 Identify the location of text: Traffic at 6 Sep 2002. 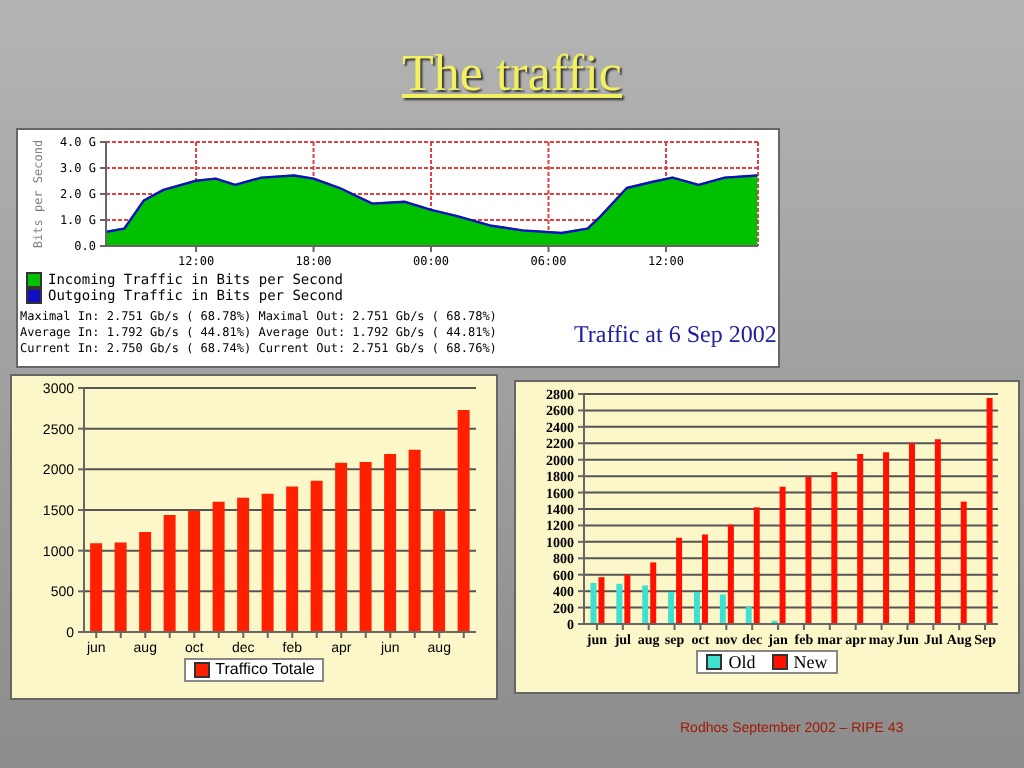
(675, 335).